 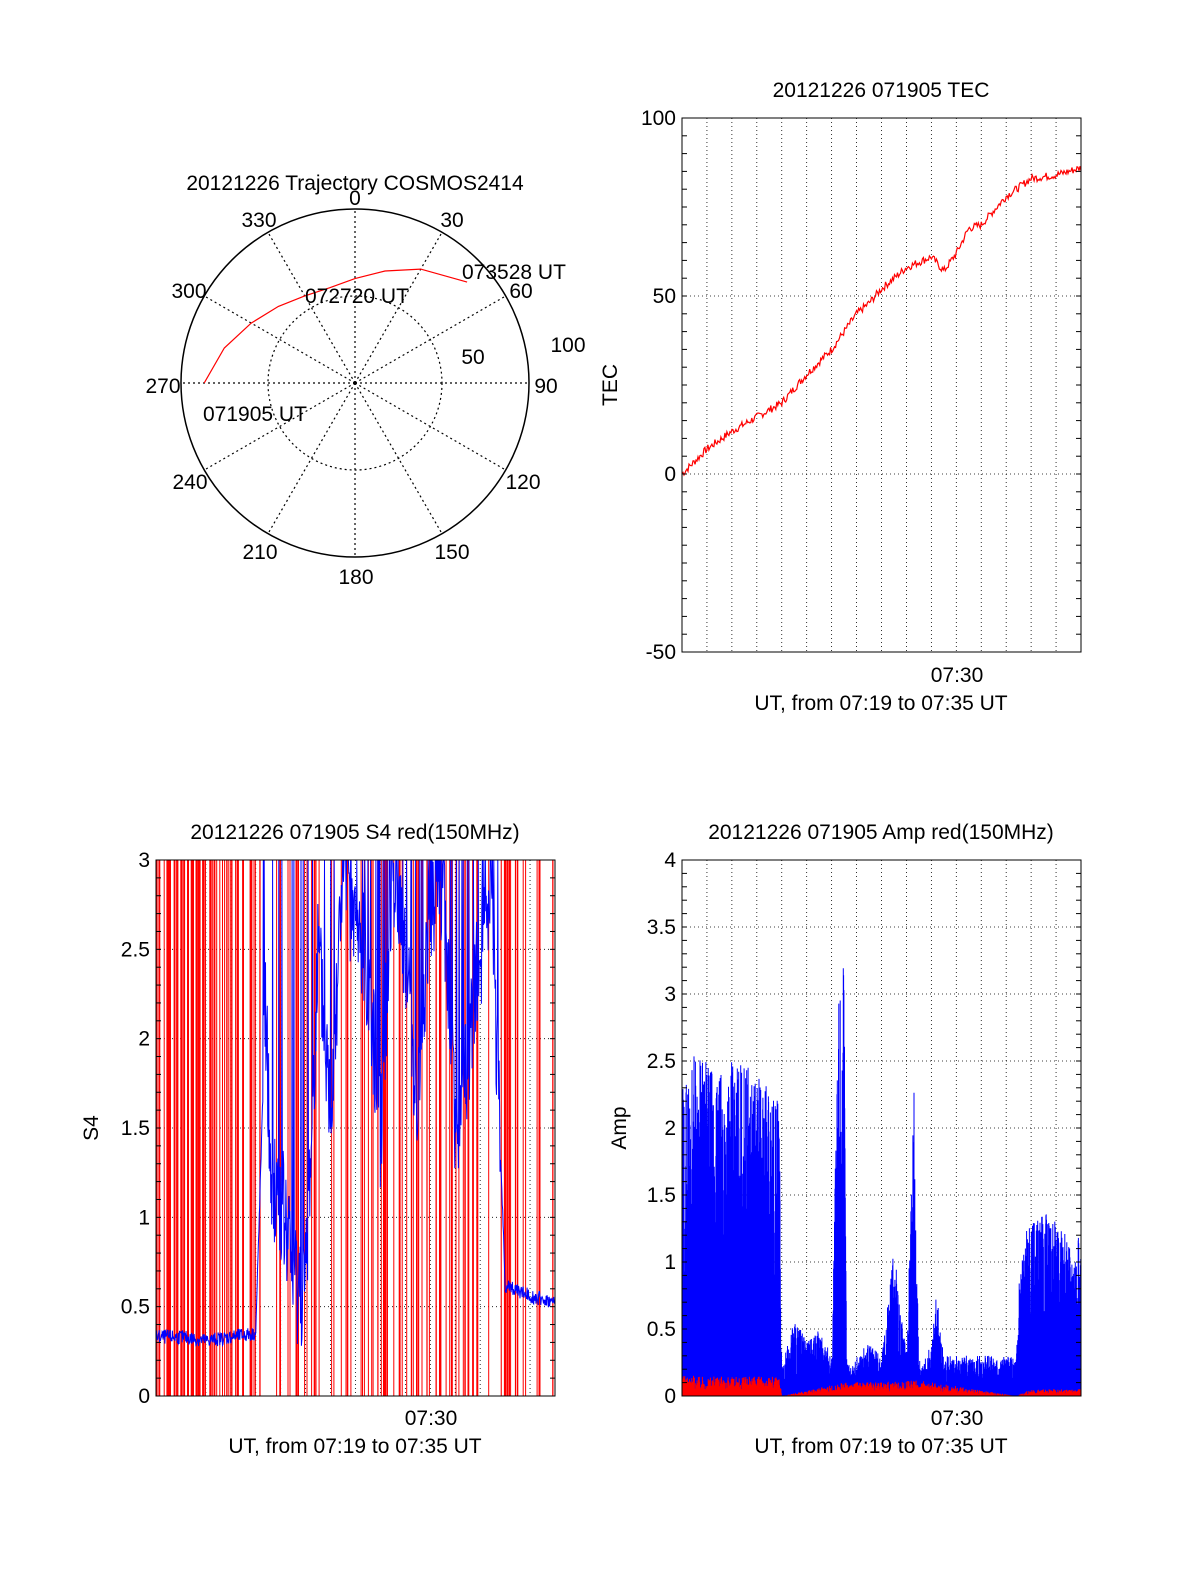 I want to click on polar-radial-label-100: 100, so click(x=567, y=345).